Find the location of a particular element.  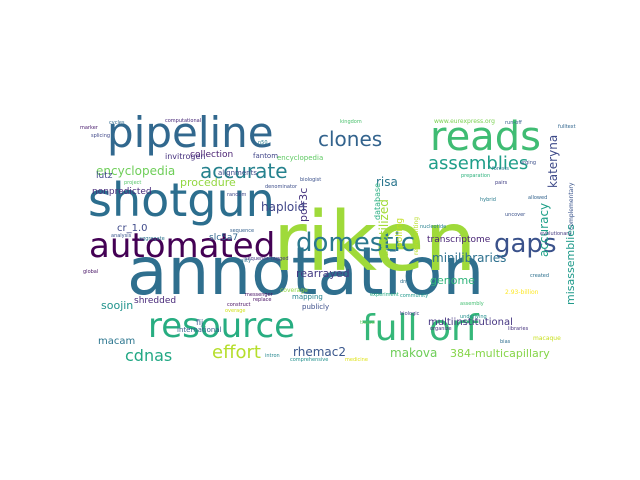

cloud-word: publicly is located at coordinates (315, 307).